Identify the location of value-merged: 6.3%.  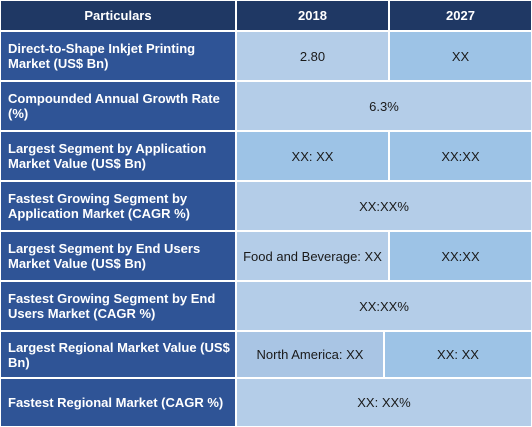
(384, 106).